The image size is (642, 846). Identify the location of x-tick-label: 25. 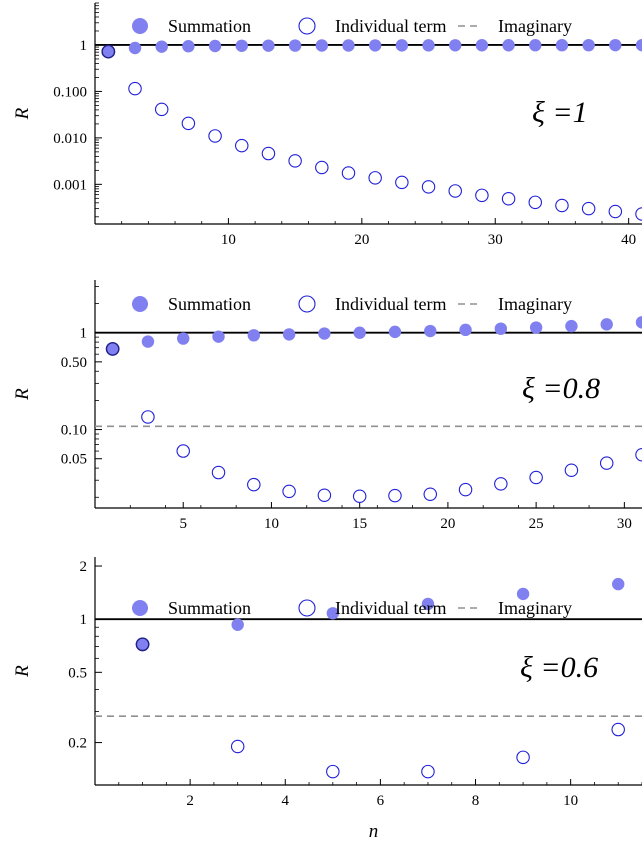
(536, 524).